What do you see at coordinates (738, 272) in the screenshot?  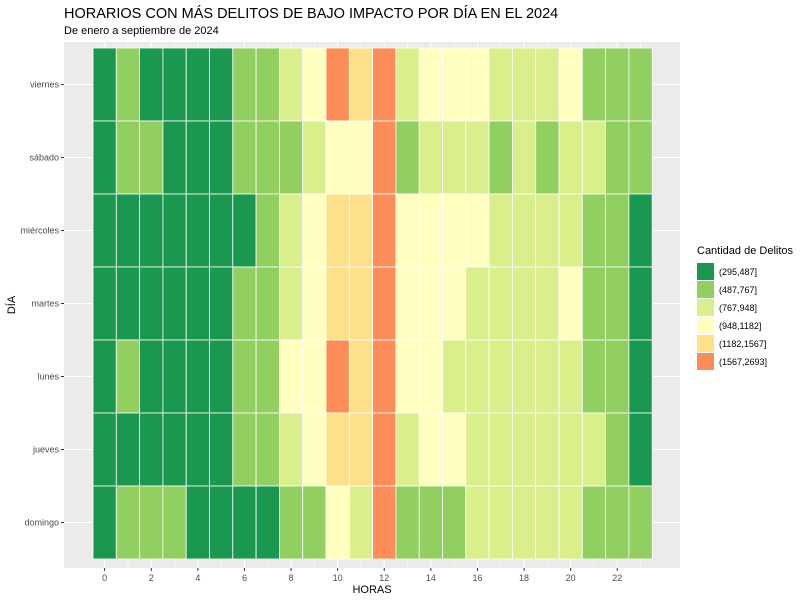 I see `legend-label: (295,487]` at bounding box center [738, 272].